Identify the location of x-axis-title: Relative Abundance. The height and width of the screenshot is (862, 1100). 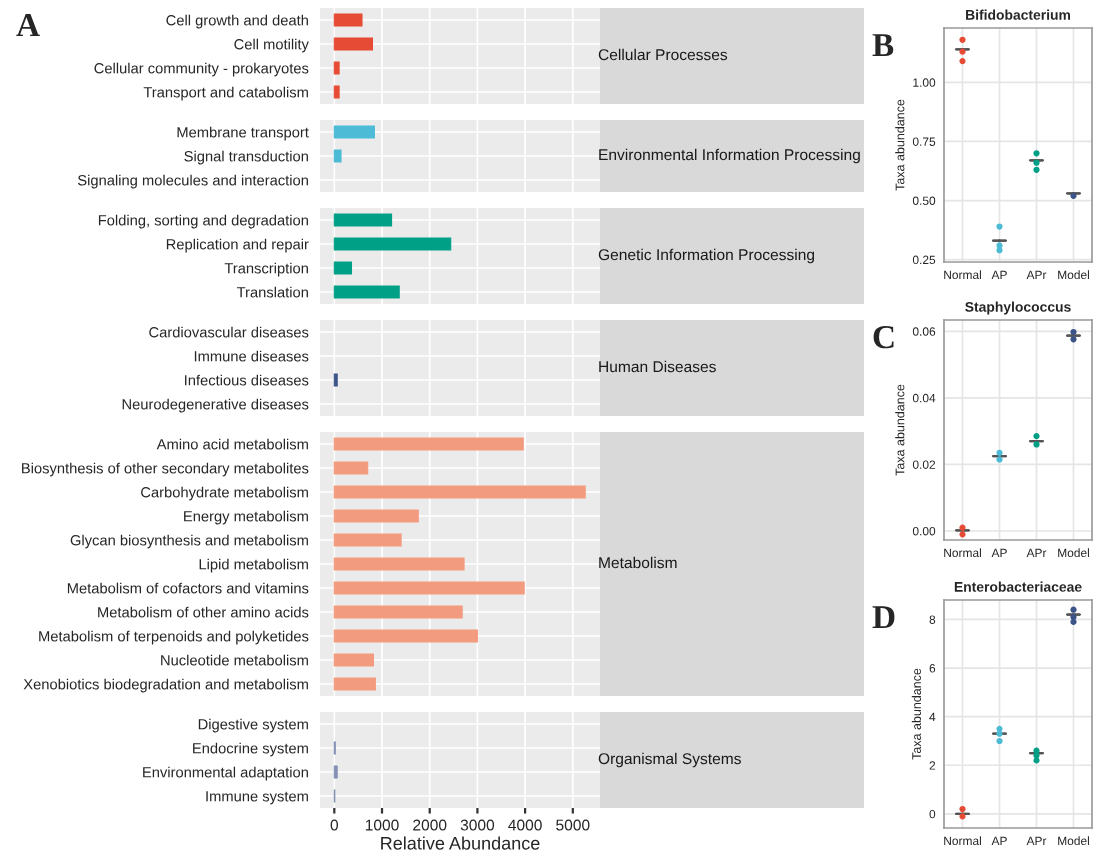
(460, 843).